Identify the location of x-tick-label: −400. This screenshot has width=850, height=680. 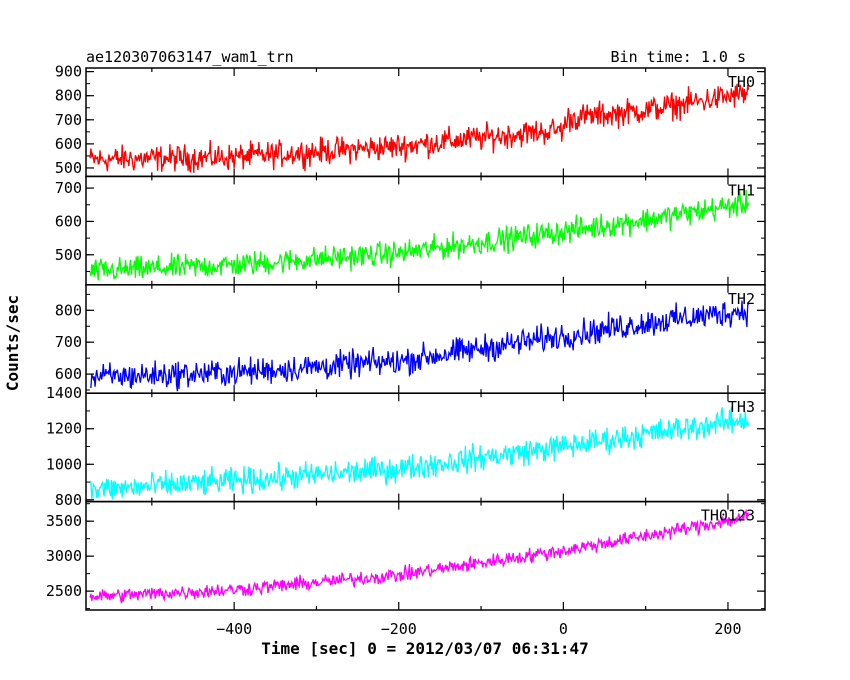
(234, 629).